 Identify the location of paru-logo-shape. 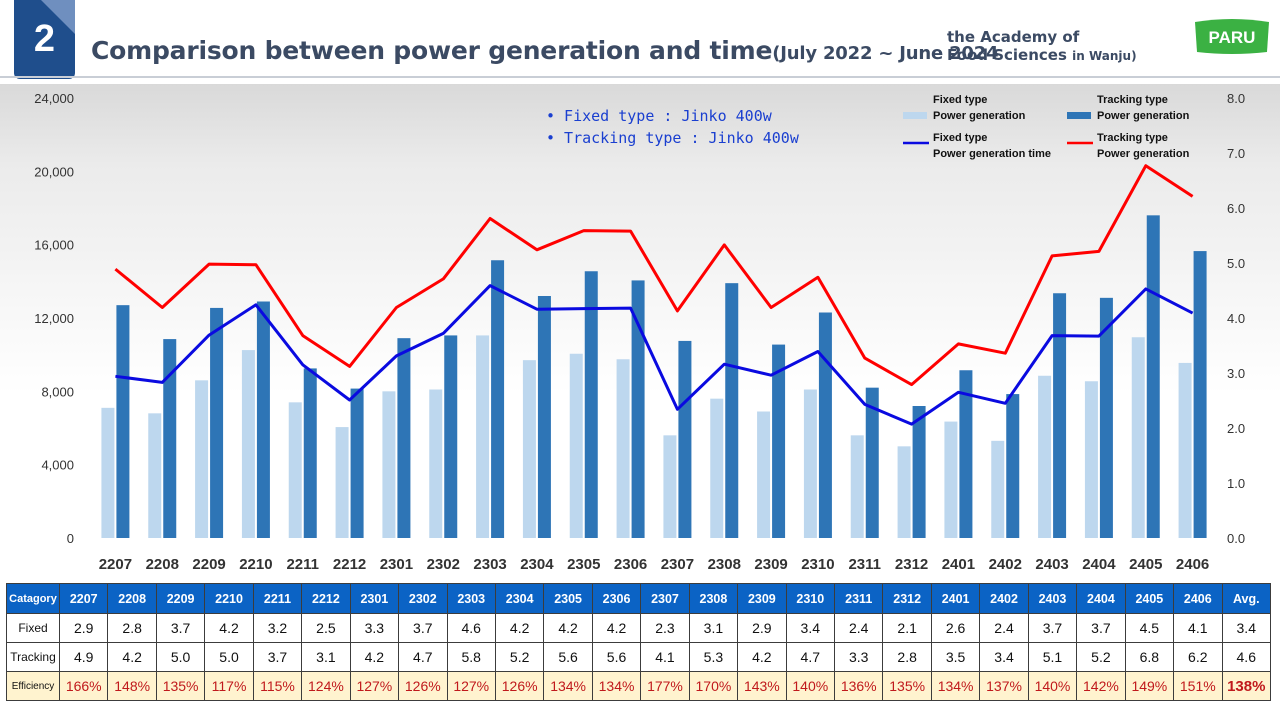
(1232, 36).